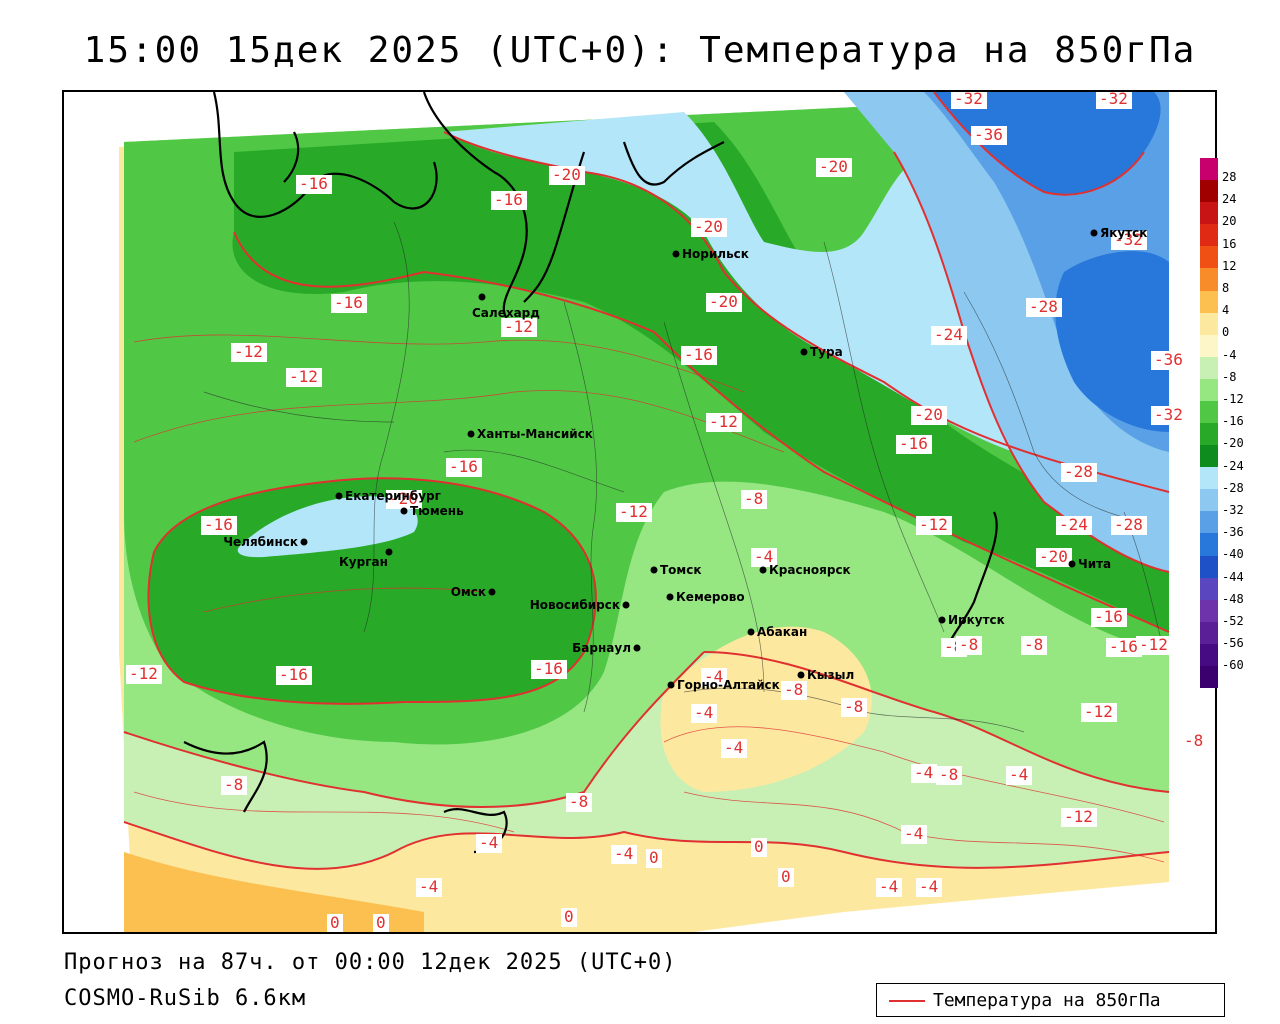  Describe the element at coordinates (1233, 465) in the screenshot. I see `colorbar-tick-label: -24` at that location.